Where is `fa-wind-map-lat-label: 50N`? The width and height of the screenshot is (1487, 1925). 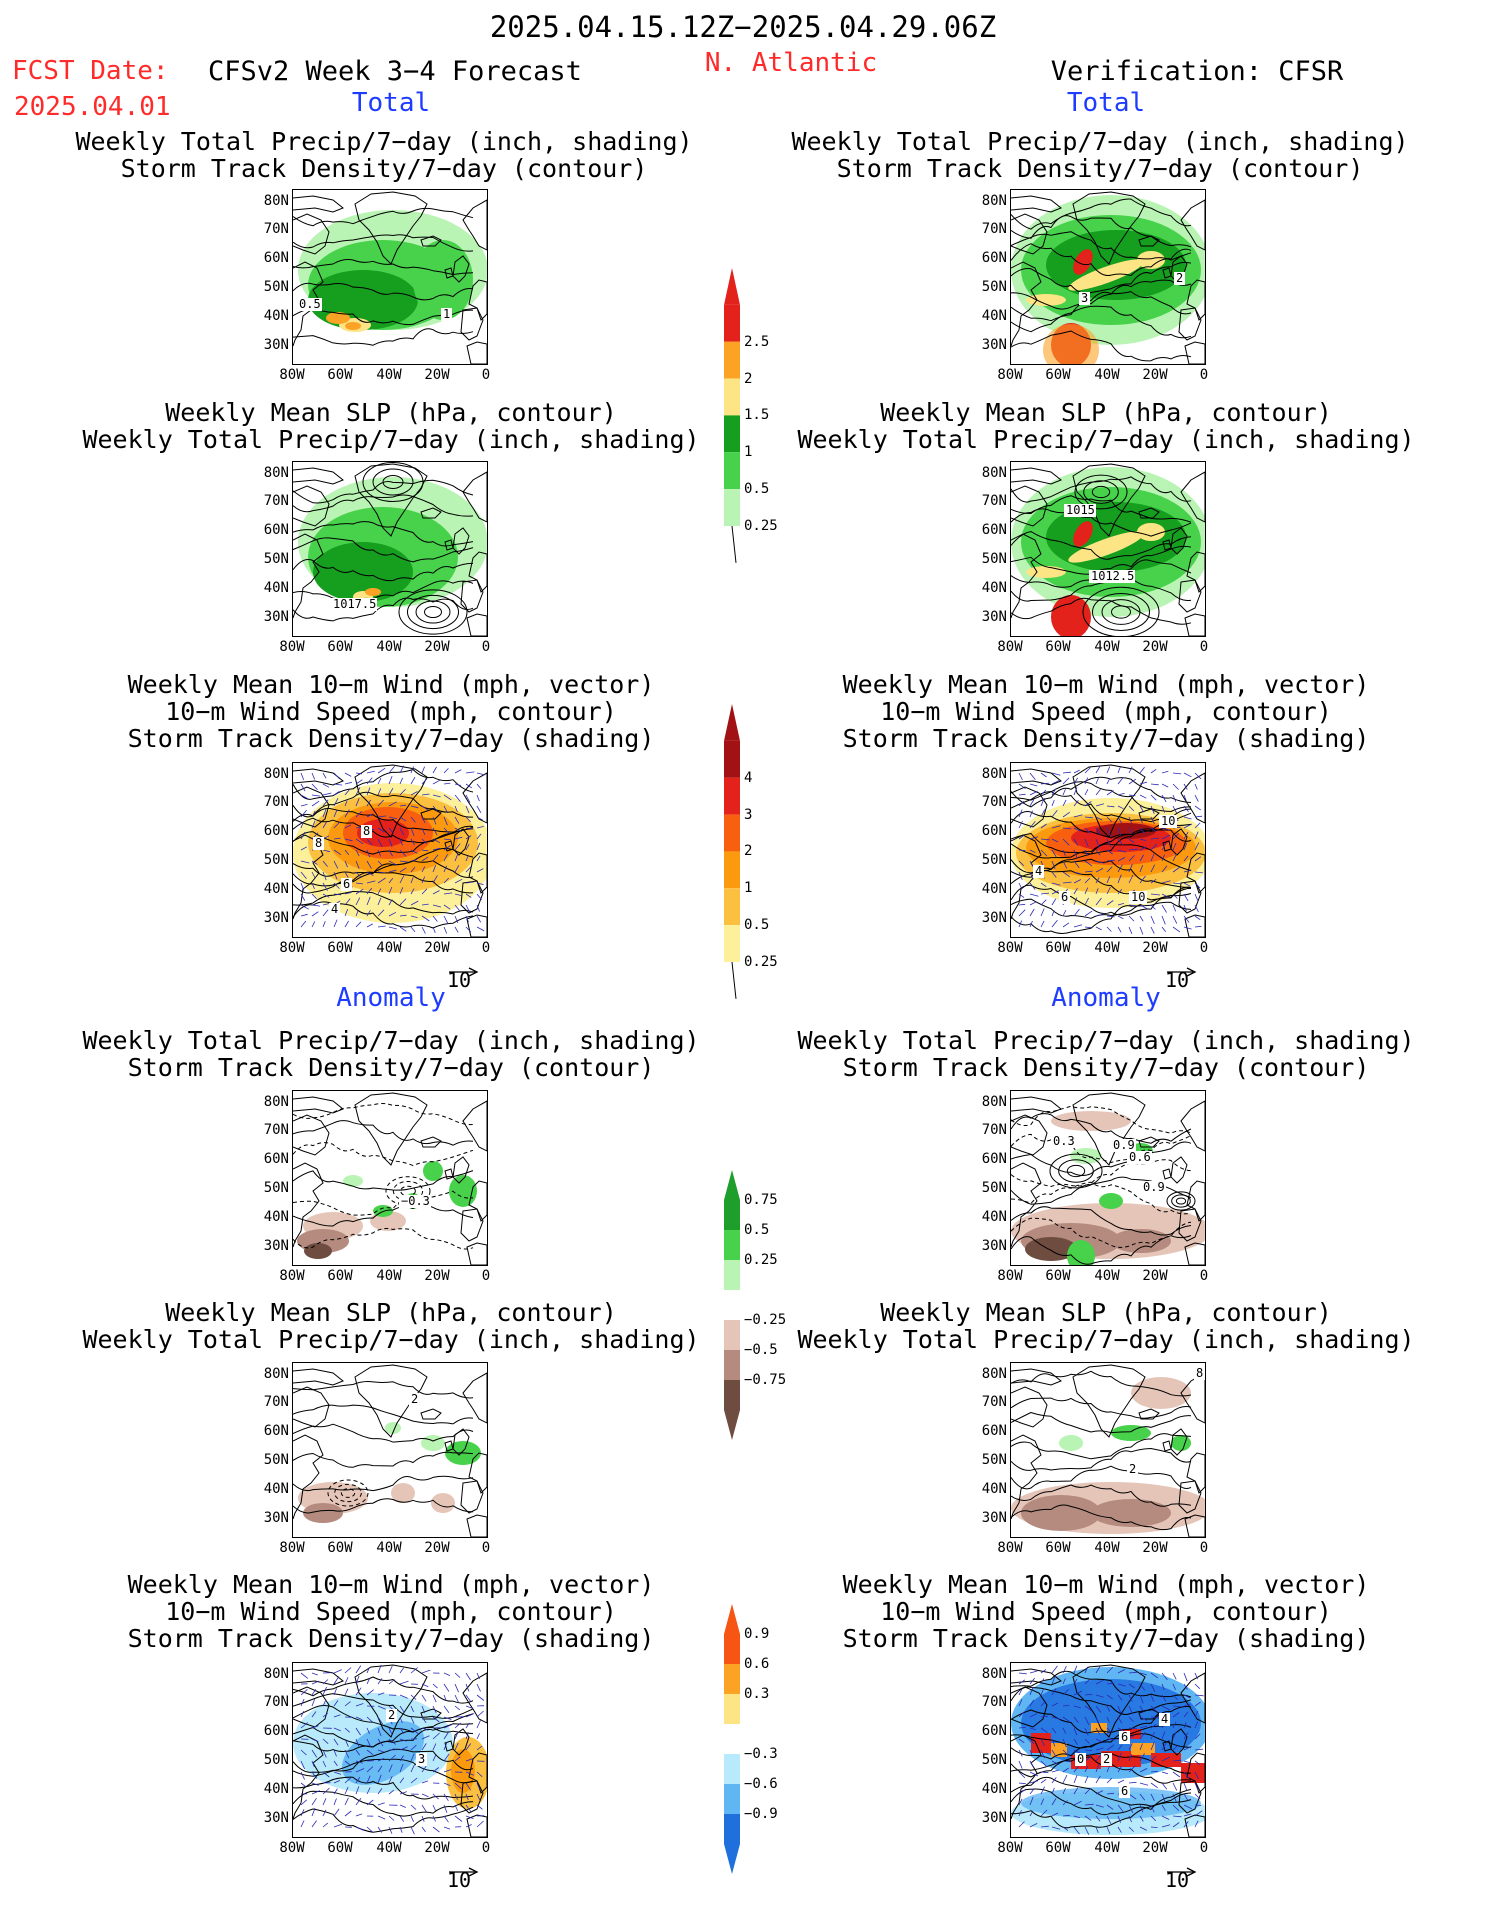
fa-wind-map-lat-label: 50N is located at coordinates (276, 1760).